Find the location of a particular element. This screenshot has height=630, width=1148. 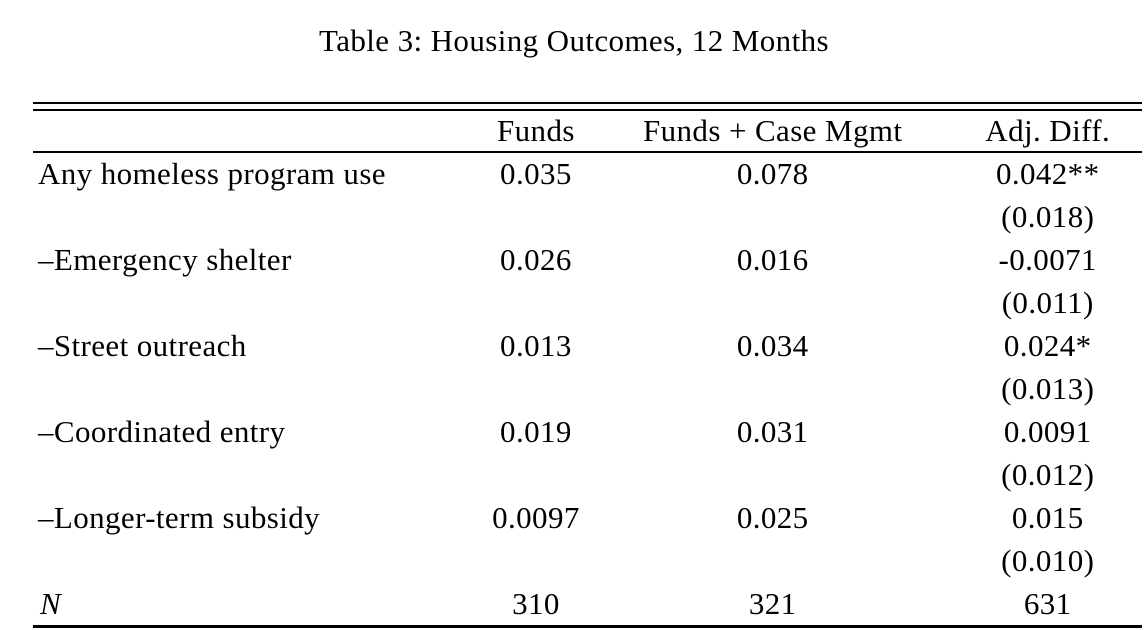

adj-diff-se: (0.012) is located at coordinates (1048, 474).